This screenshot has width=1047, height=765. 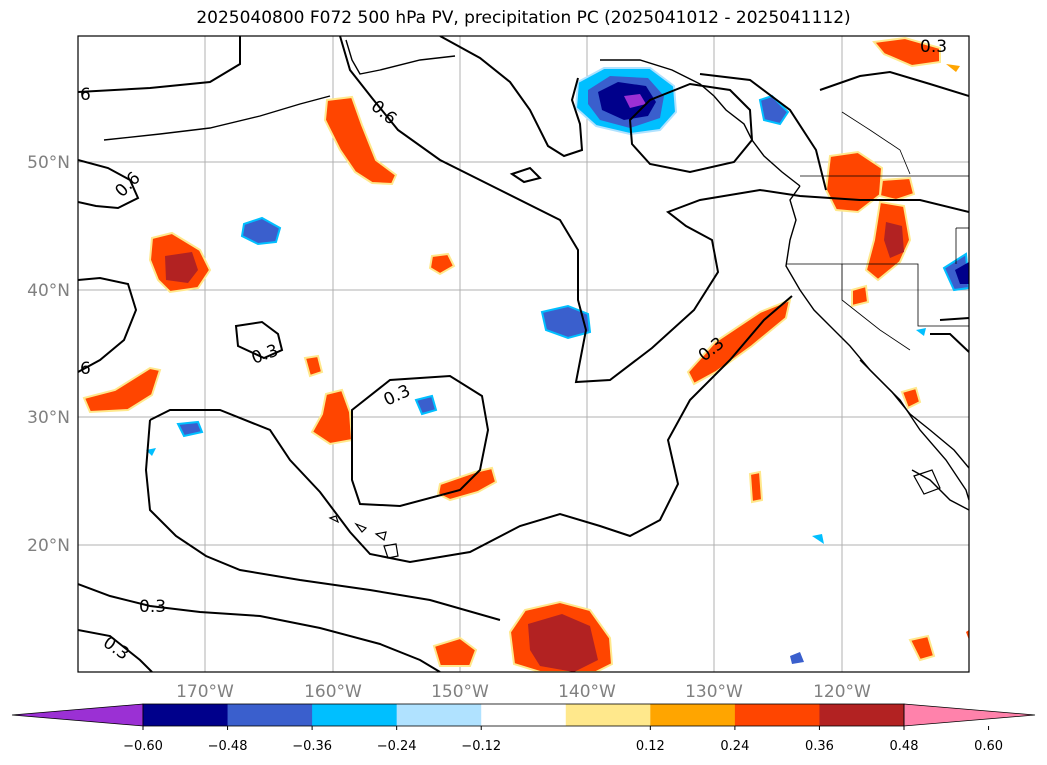 What do you see at coordinates (48, 418) in the screenshot?
I see `lat-label-30n: 30°N` at bounding box center [48, 418].